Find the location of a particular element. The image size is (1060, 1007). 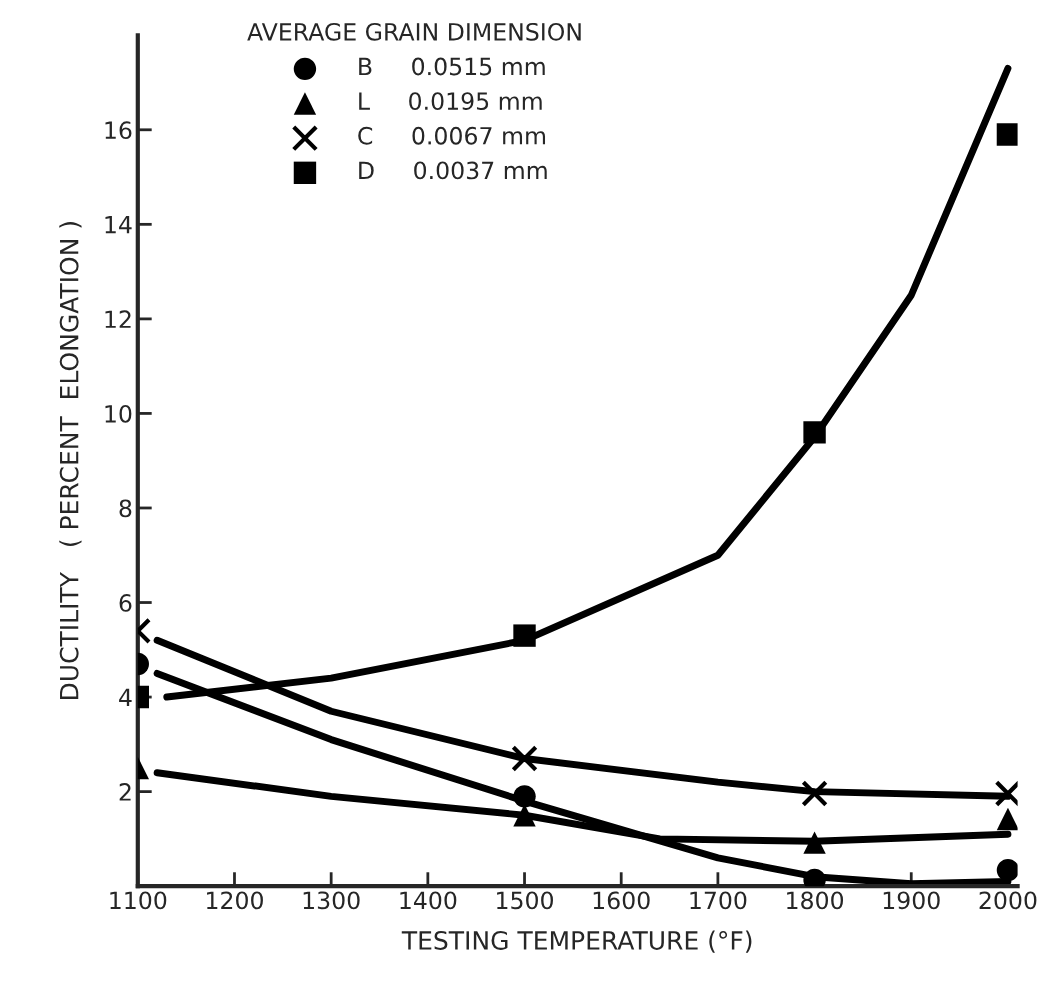

y-tick-label: 12 is located at coordinates (118, 319).